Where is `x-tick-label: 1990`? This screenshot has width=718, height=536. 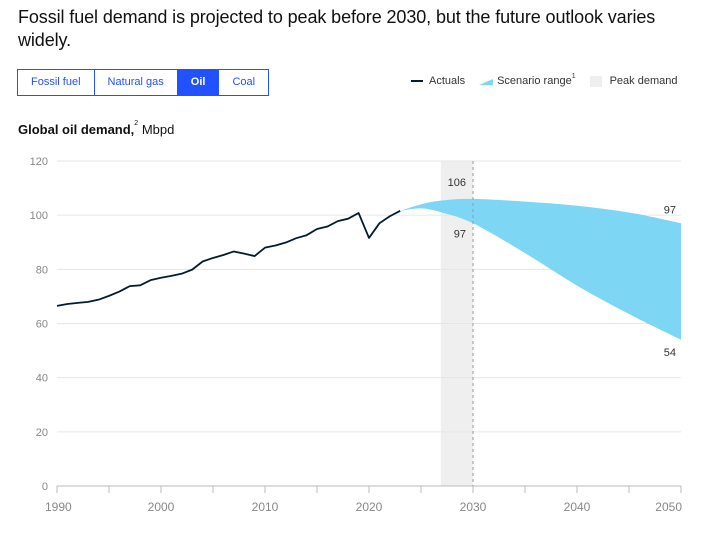
x-tick-label: 1990 is located at coordinates (58, 507).